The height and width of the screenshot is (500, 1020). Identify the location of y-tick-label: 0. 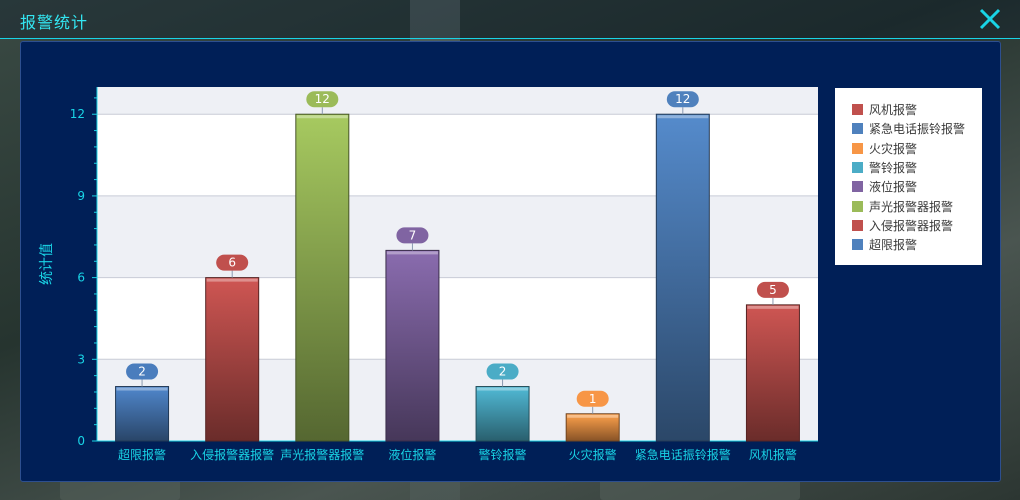
(81, 441).